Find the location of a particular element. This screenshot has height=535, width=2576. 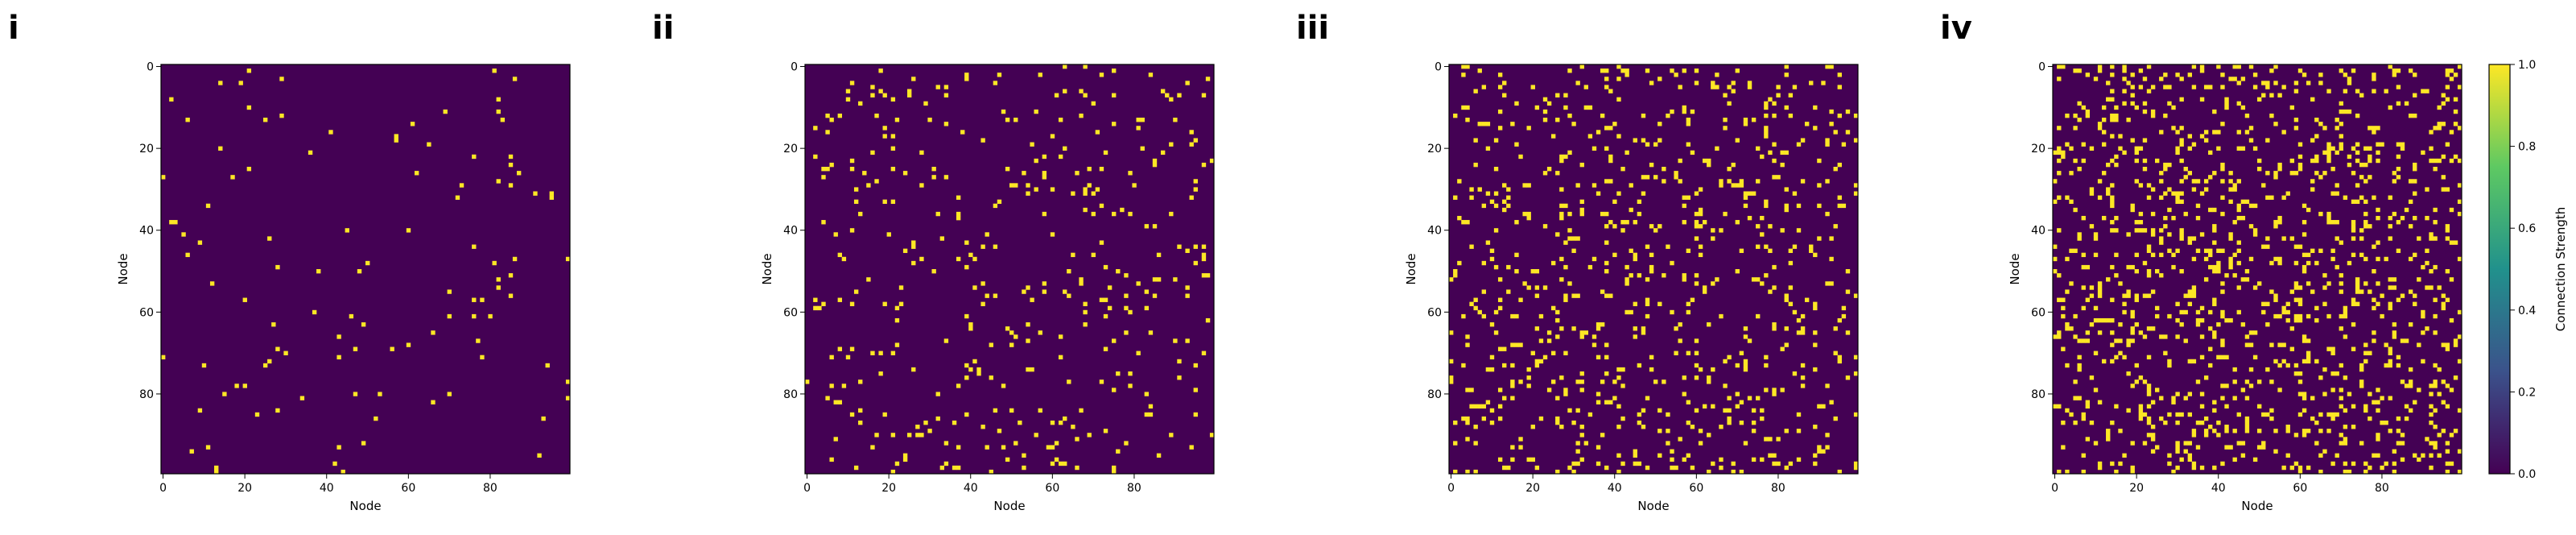

y-tick-label: 60 is located at coordinates (790, 312).